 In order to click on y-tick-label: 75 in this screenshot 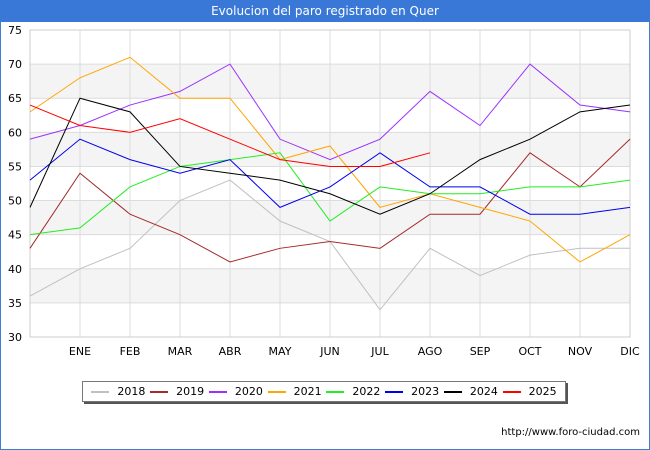, I will do `click(15, 30)`.